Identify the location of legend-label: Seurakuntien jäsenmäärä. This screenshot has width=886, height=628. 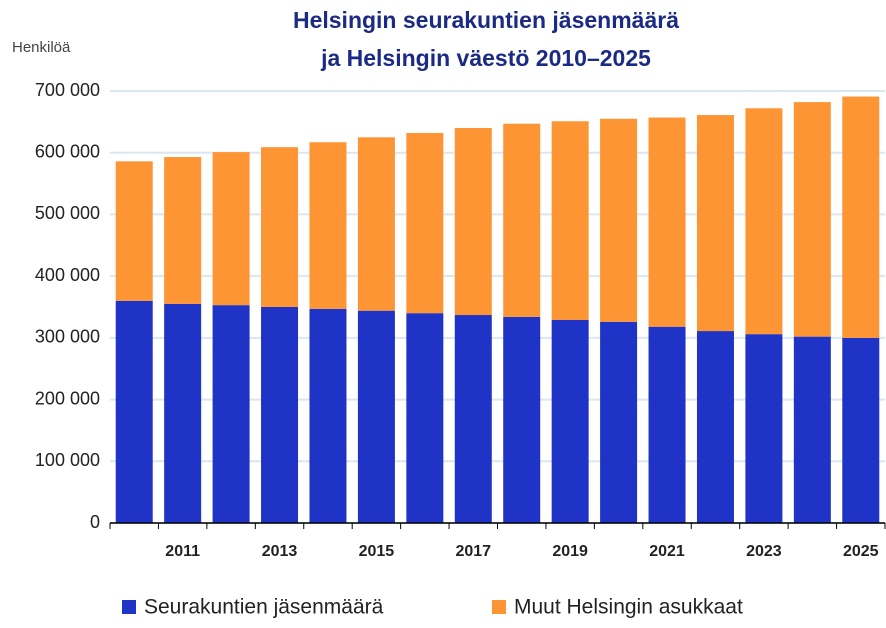
(264, 607).